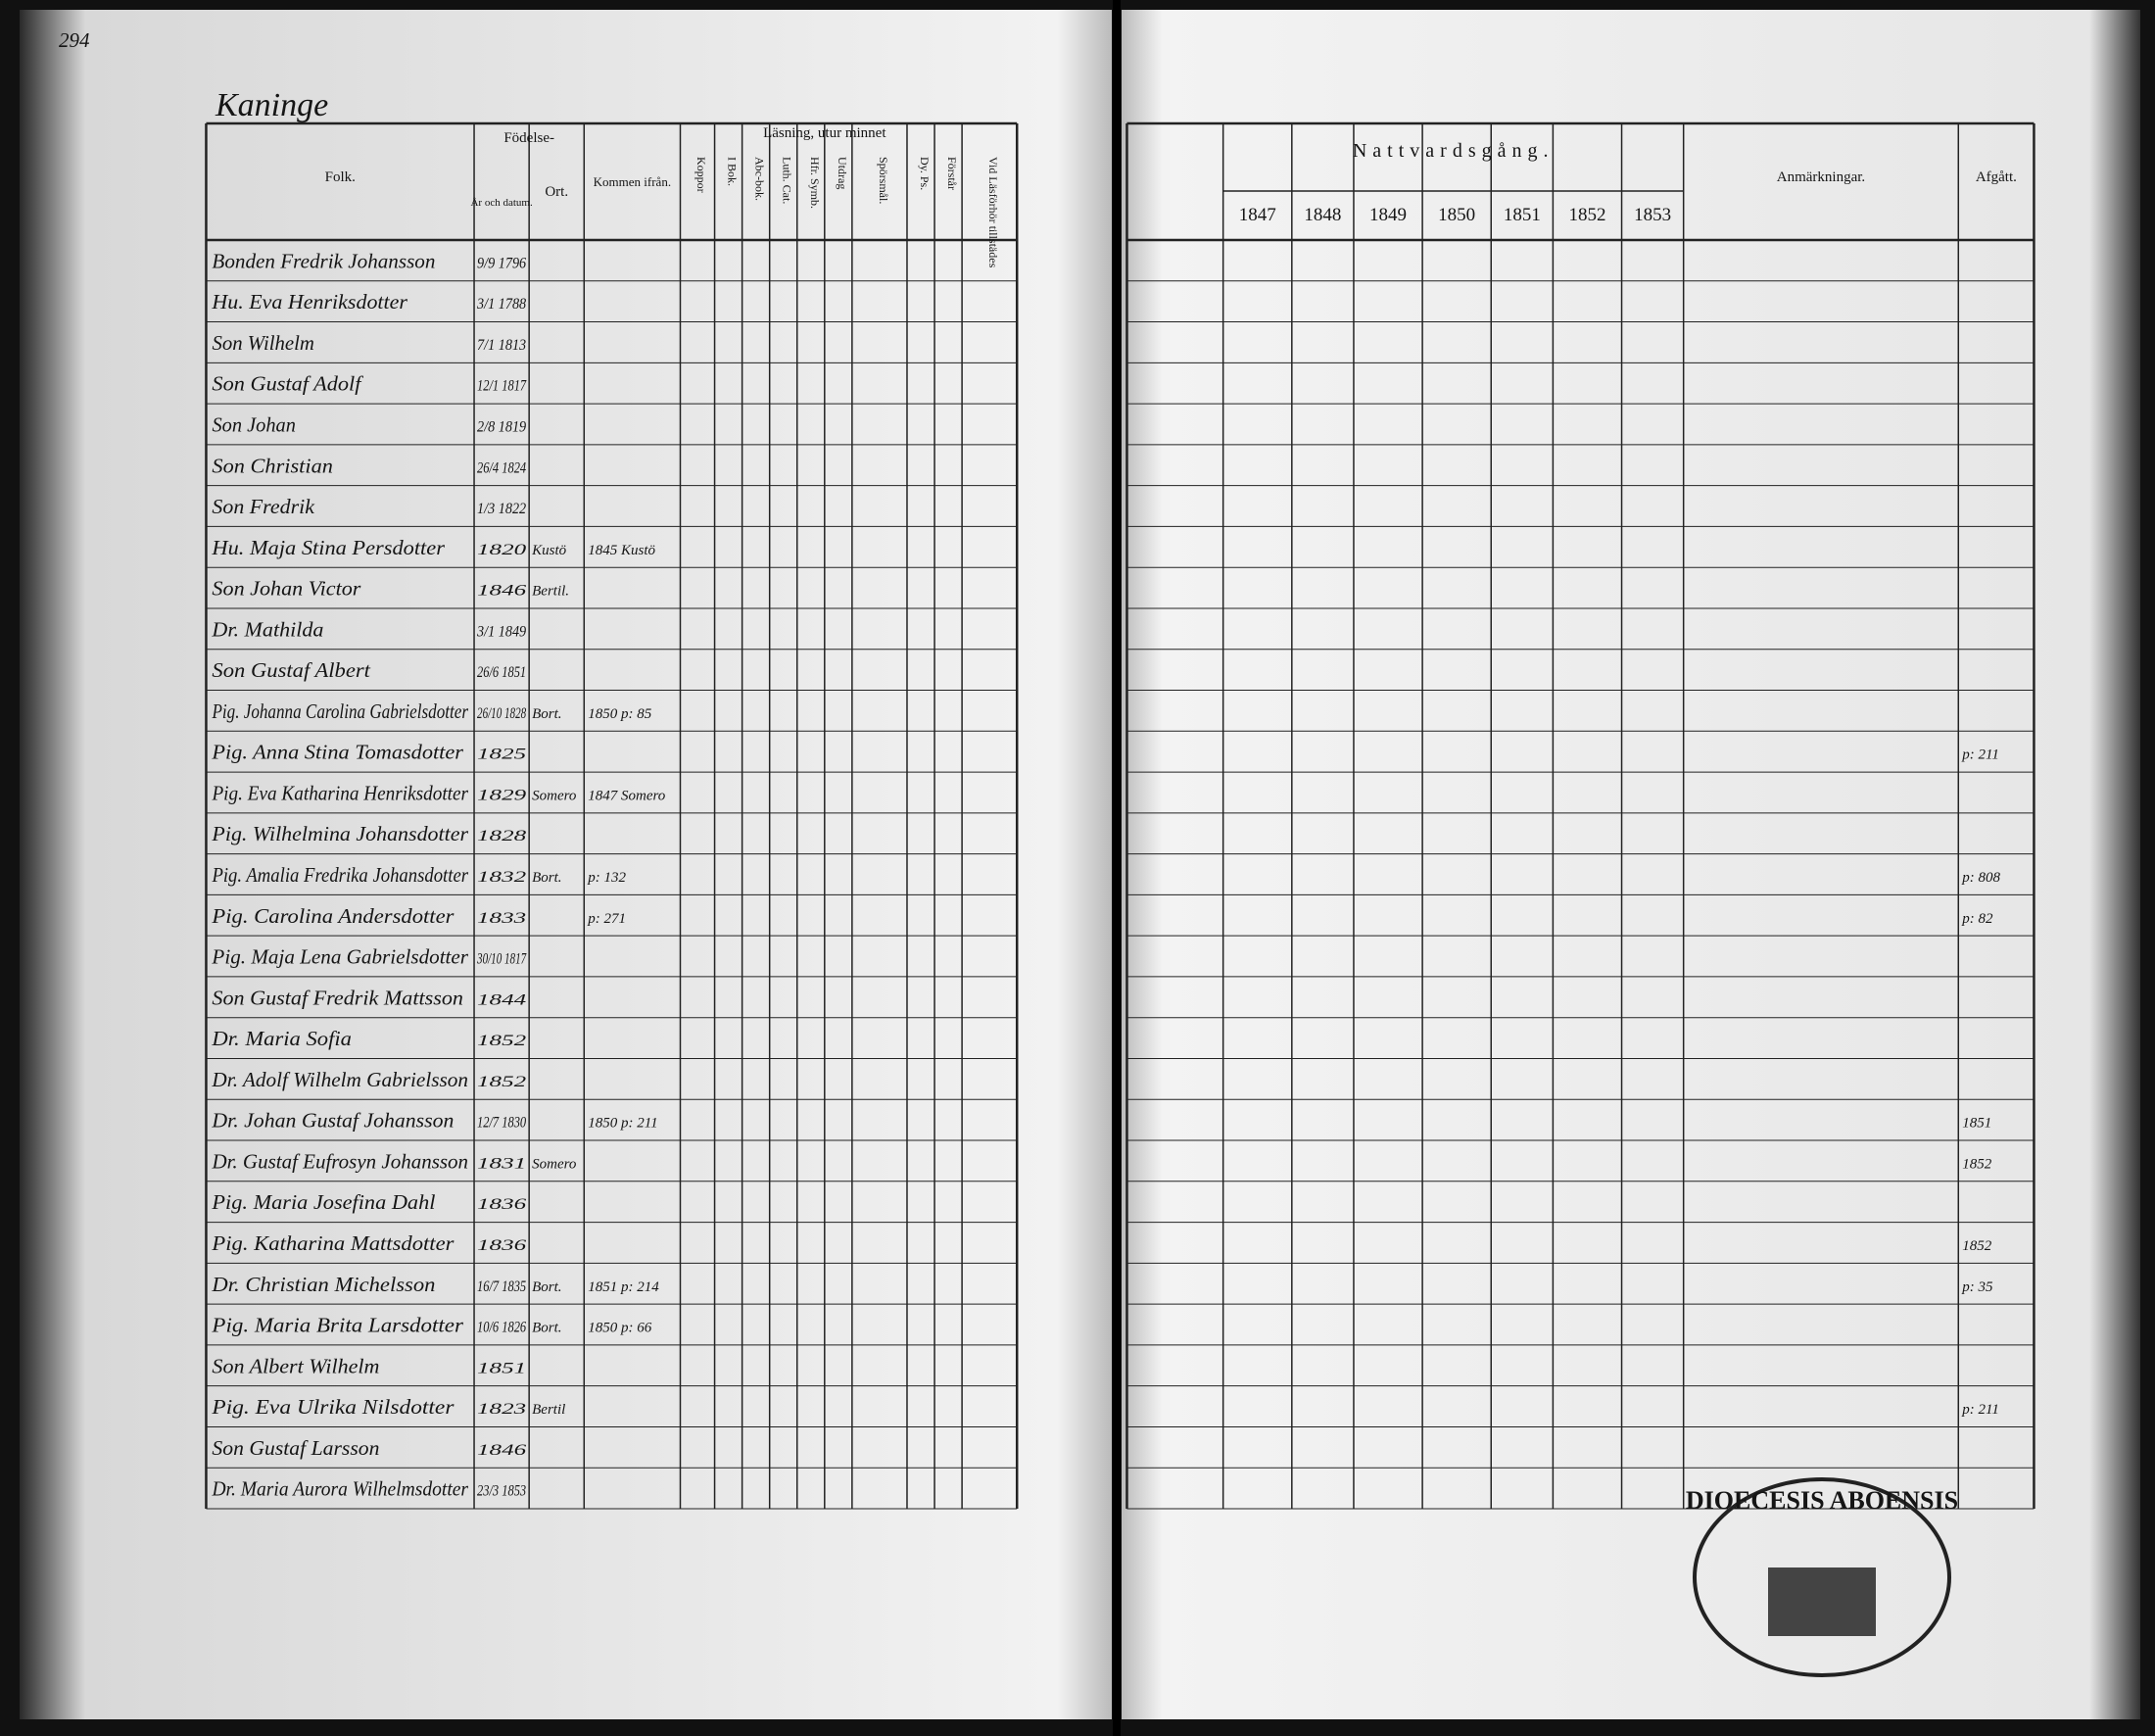 This screenshot has width=2155, height=1736. Describe the element at coordinates (502, 1410) in the screenshot. I see `birth-date: 1823` at that location.